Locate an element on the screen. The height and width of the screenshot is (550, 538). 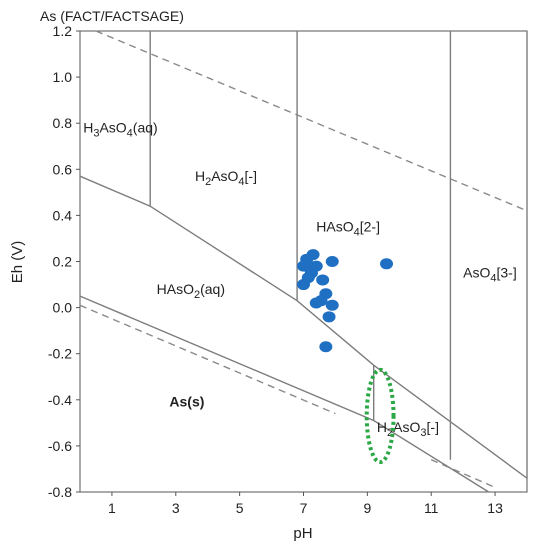
x-axis-label: pH is located at coordinates (302, 533).